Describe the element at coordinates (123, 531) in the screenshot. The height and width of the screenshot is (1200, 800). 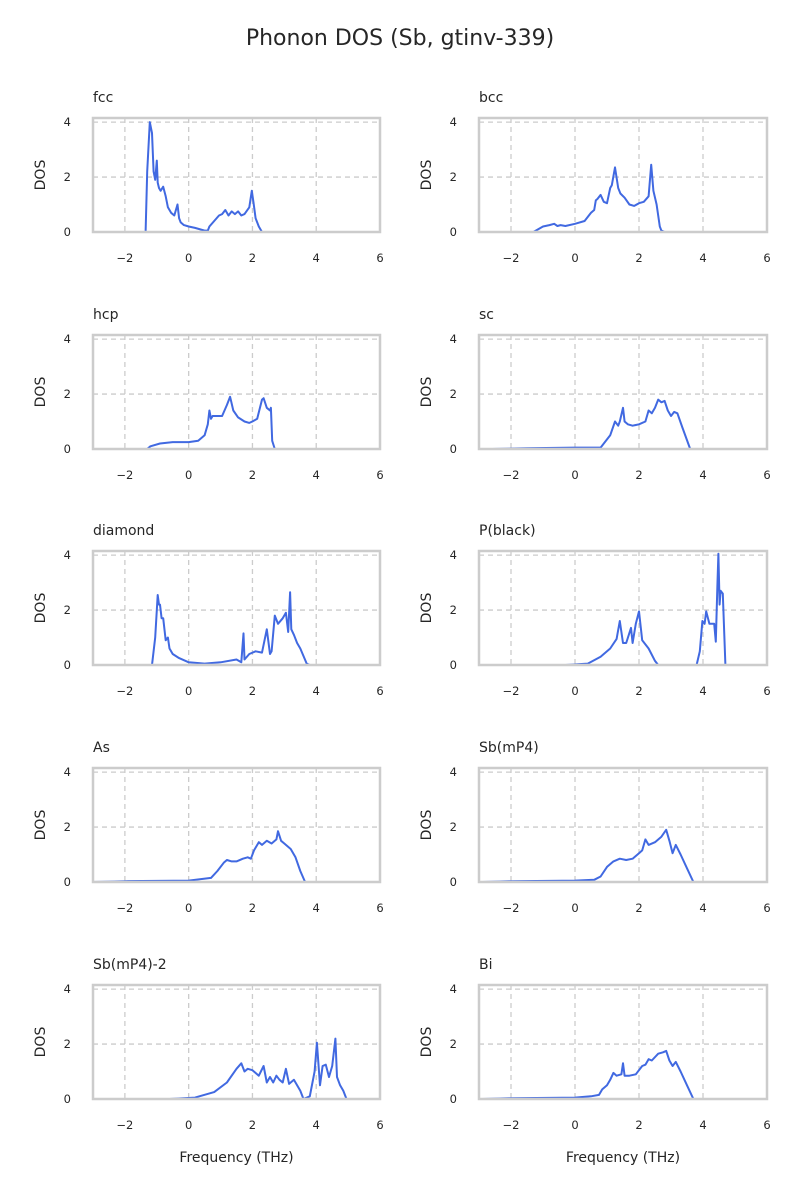
I see `subplot-title: diamond` at that location.